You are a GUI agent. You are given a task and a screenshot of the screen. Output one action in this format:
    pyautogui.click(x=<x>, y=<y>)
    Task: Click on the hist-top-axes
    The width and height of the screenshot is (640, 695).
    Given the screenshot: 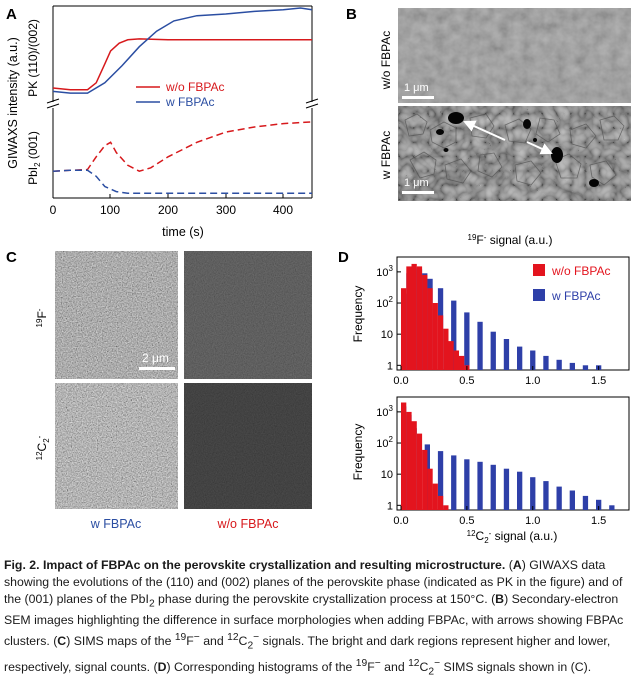 What is the action you would take?
    pyautogui.click(x=513, y=313)
    